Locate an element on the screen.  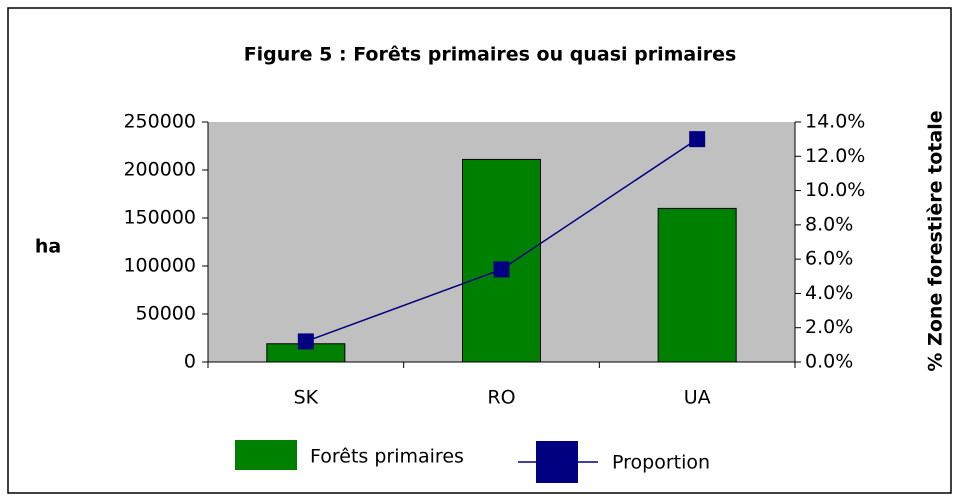
legend-label: Forêts primaires is located at coordinates (387, 457).